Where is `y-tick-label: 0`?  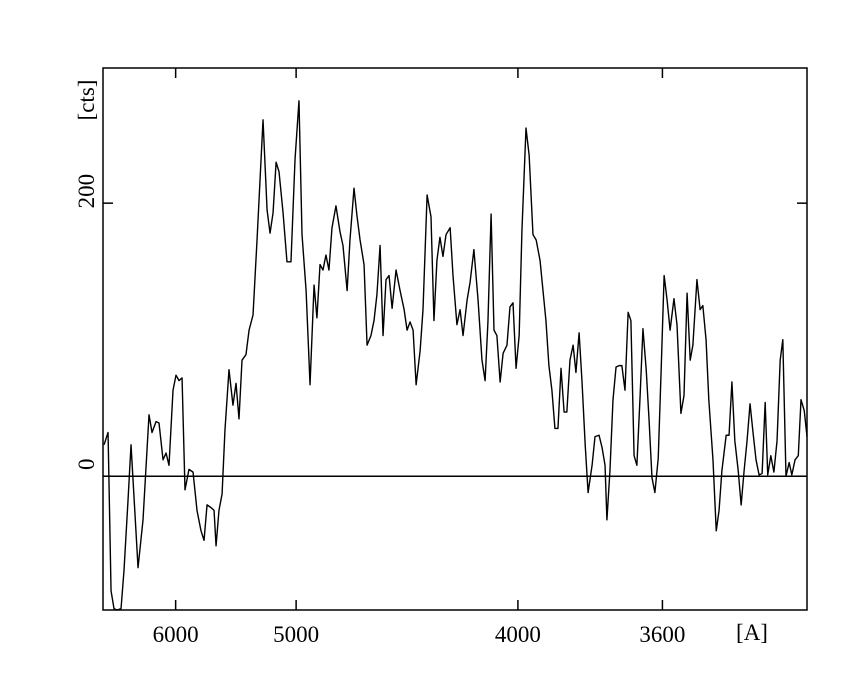 y-tick-label: 0 is located at coordinates (86, 464).